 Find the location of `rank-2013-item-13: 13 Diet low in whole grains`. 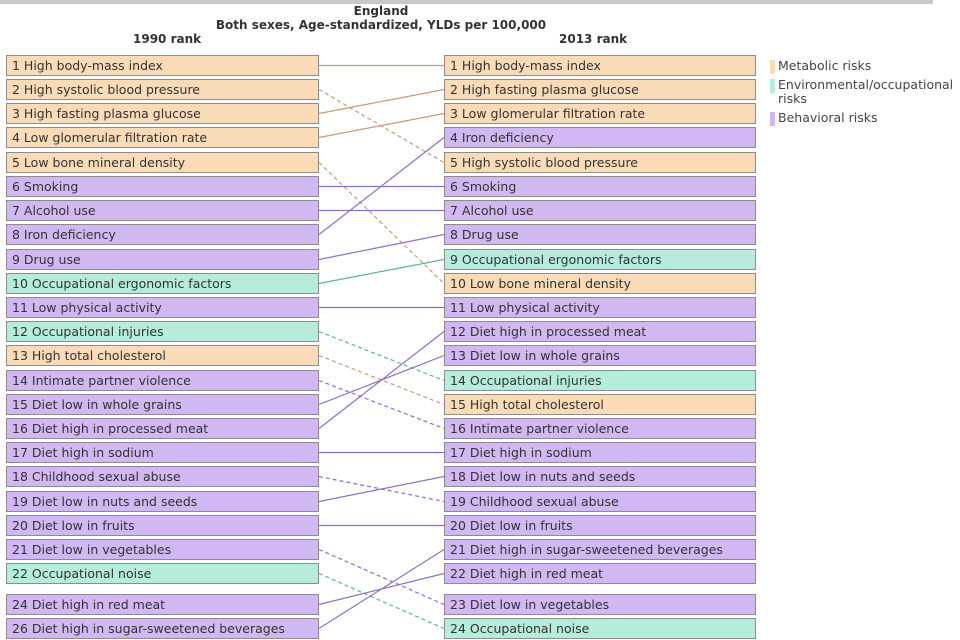

rank-2013-item-13: 13 Diet low in whole grains is located at coordinates (600, 355).